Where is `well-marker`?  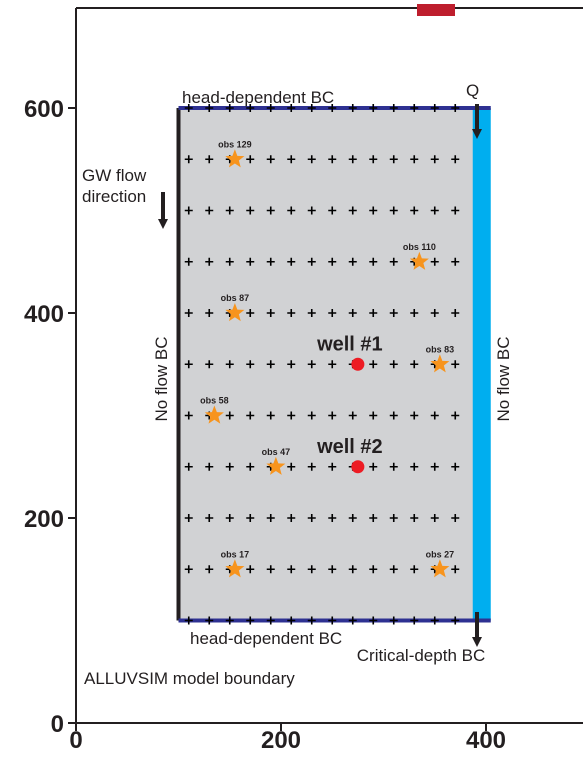
well-marker is located at coordinates (358, 364).